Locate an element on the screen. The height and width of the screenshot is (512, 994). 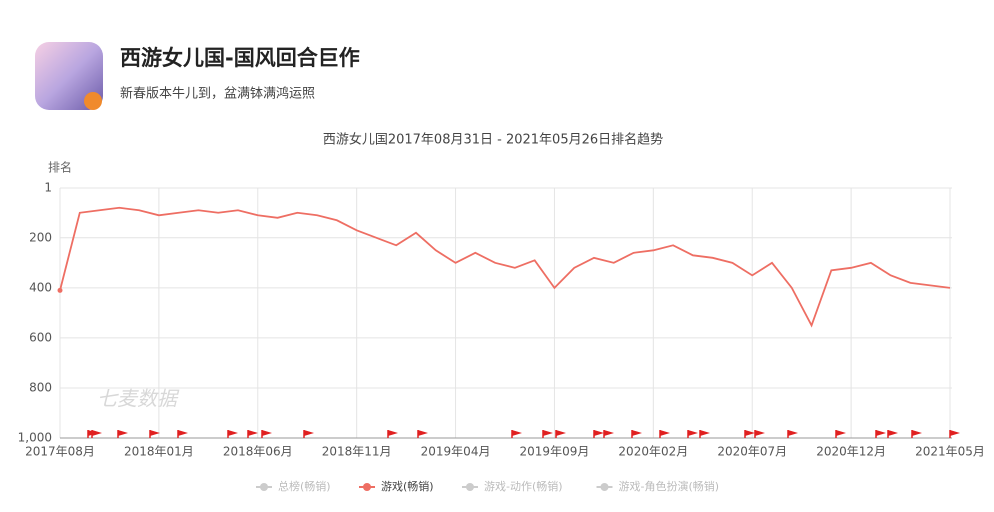
app-subtitle: 新春版本牛儿到，盆满钵满鸿运照 is located at coordinates (217, 94).